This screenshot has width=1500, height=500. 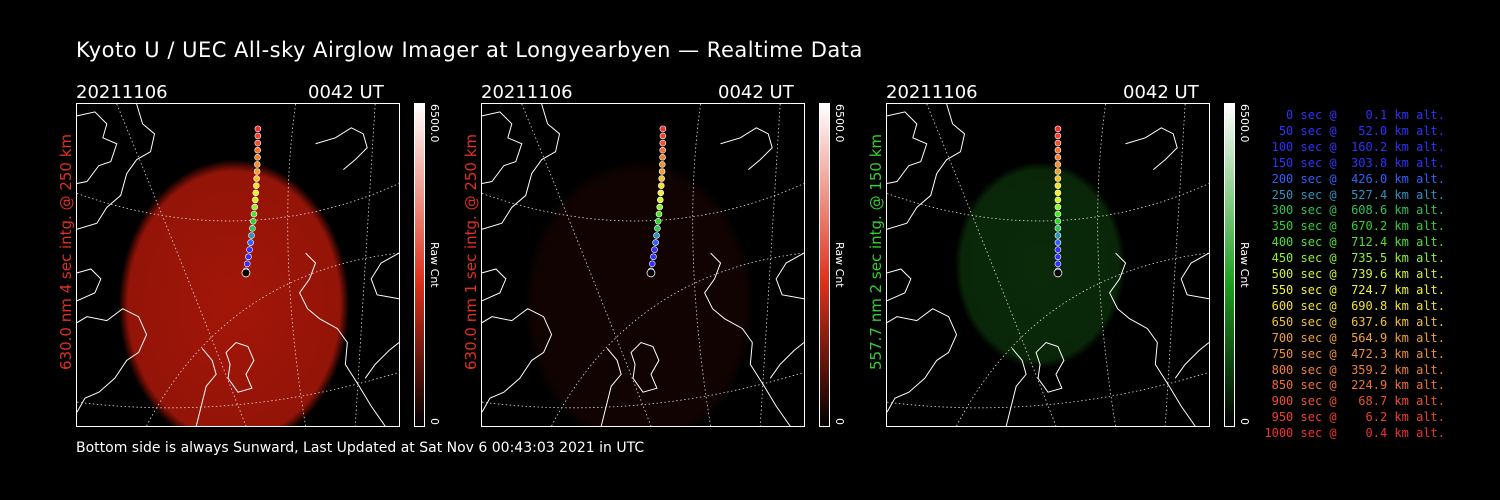 What do you see at coordinates (1354, 226) in the screenshot?
I see `legend-row: 350 sec @ 670.2 km alt.` at bounding box center [1354, 226].